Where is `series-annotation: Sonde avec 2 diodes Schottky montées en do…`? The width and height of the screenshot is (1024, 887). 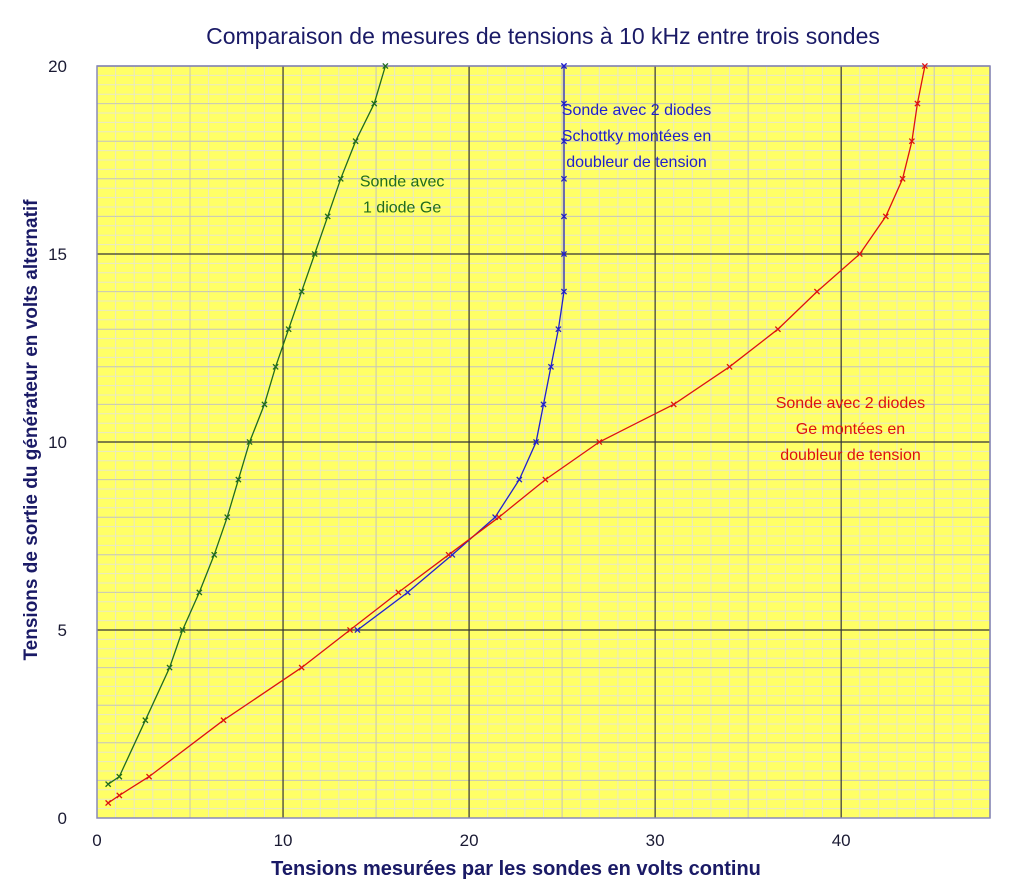 series-annotation: Sonde avec 2 diodes Schottky montées en do… is located at coordinates (636, 136).